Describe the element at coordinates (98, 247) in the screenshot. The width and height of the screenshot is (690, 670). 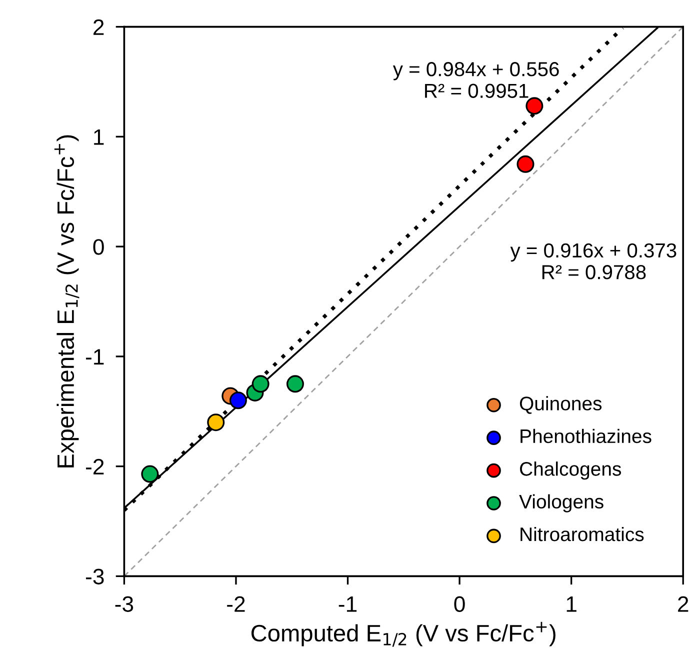
I see `y-tick-label: 0` at that location.